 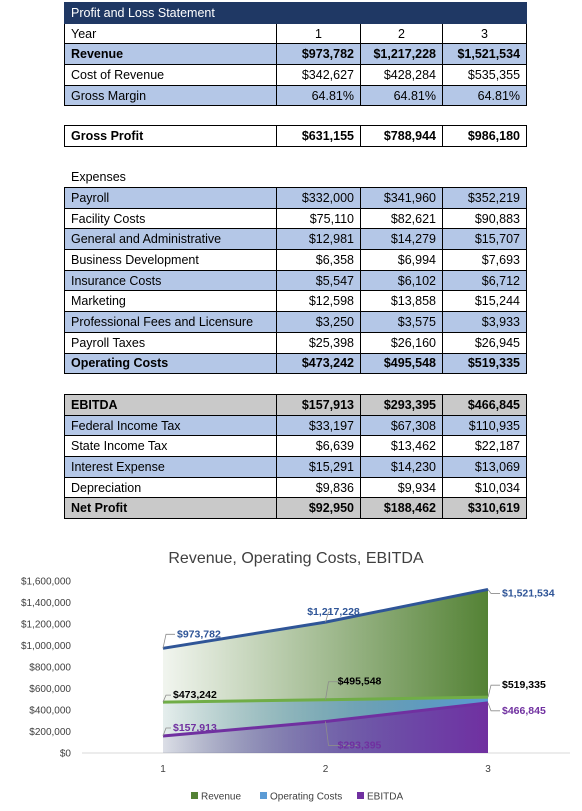 I want to click on cell-value: $473,242, so click(x=318, y=363).